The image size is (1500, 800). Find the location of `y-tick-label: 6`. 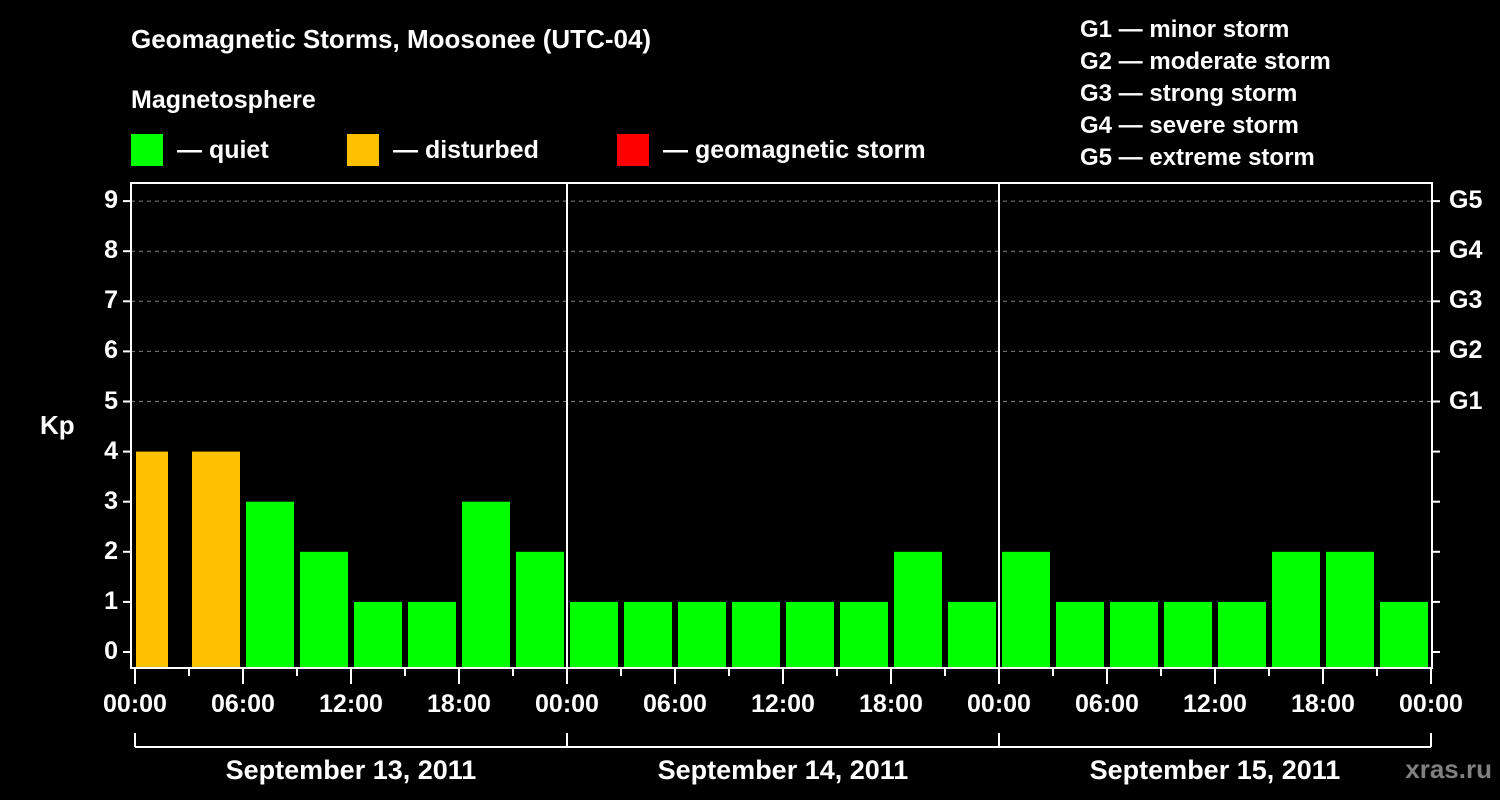

y-tick-label: 6 is located at coordinates (111, 350).